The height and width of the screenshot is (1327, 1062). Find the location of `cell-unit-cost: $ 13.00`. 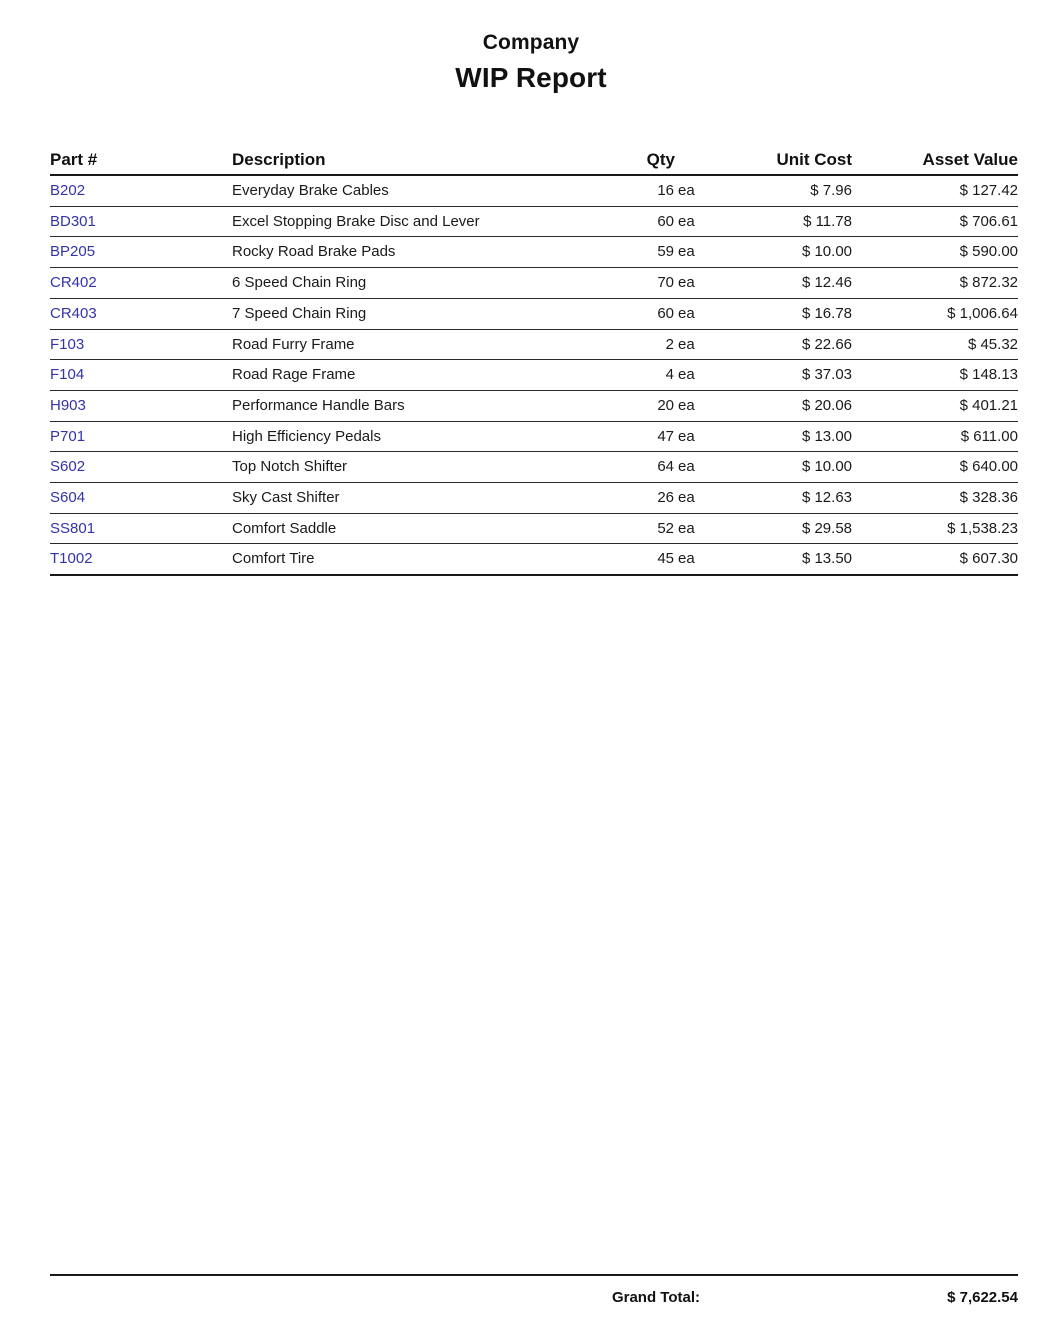

cell-unit-cost: $ 13.00 is located at coordinates (782, 437).